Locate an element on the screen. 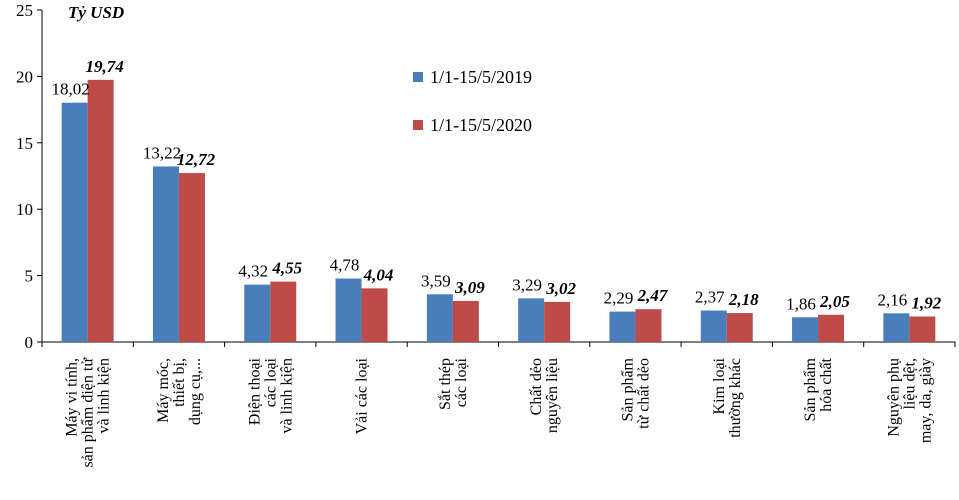  chart-legend: 1/1-15/5/2019 1/1-15/5/2020 is located at coordinates (472, 101).